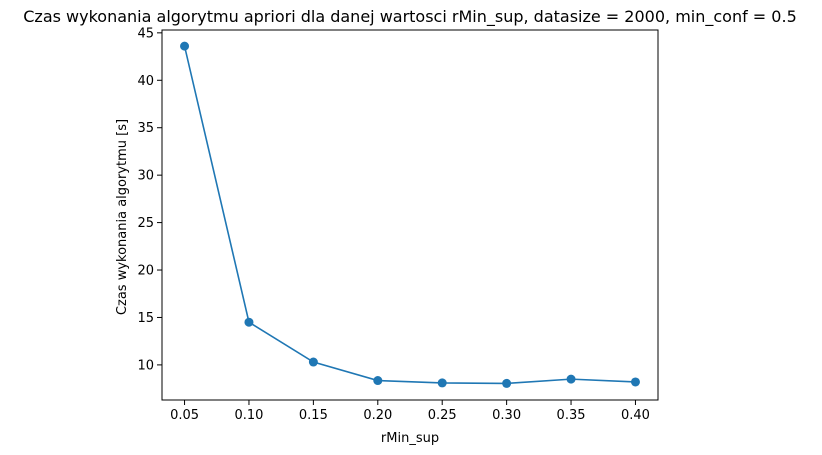 The image size is (822, 455). Describe the element at coordinates (442, 415) in the screenshot. I see `x-tick-label: 0.25` at that location.